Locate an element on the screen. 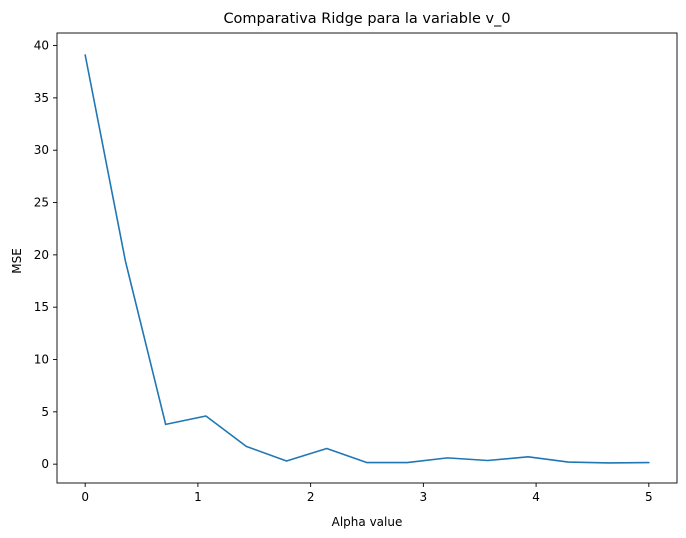 The width and height of the screenshot is (686, 538). y-tick-label: 0 is located at coordinates (45, 464).